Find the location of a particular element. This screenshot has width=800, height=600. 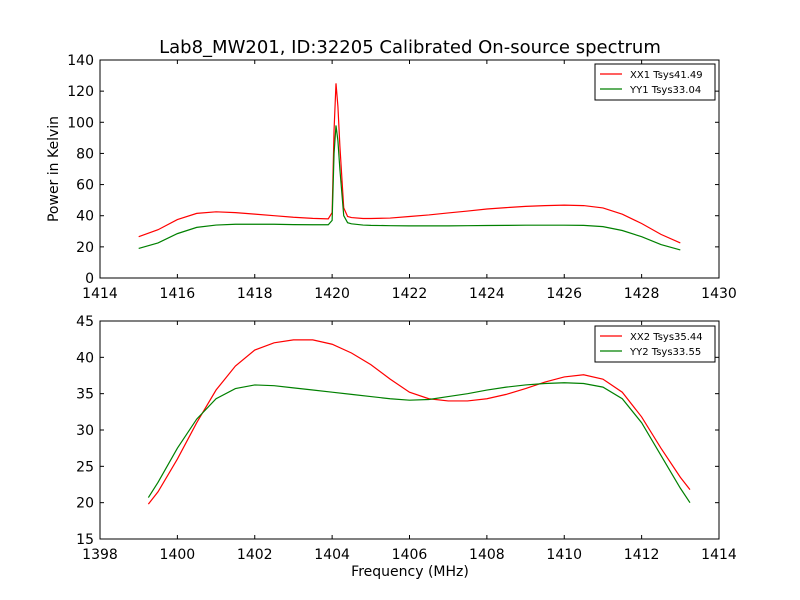

x-tick-label: 1404 is located at coordinates (332, 555).